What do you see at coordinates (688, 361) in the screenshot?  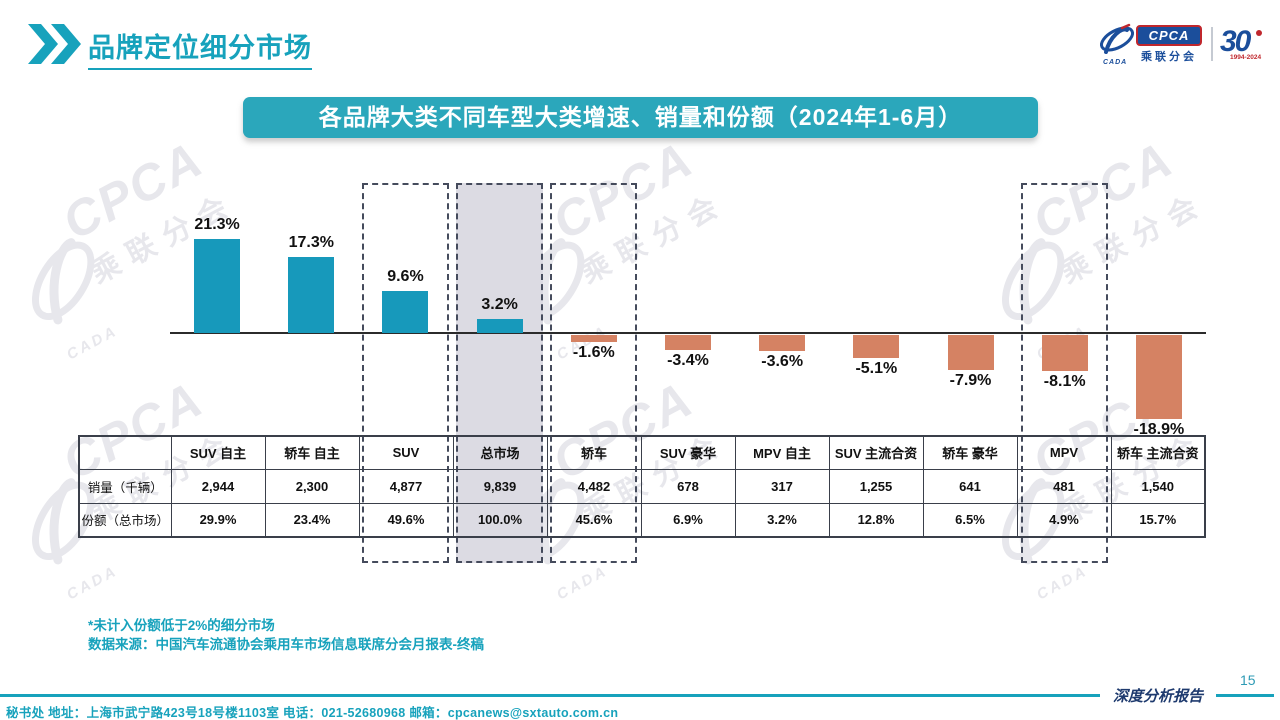 I see `bar-value-label-SUV 豪华: -3.4%` at bounding box center [688, 361].